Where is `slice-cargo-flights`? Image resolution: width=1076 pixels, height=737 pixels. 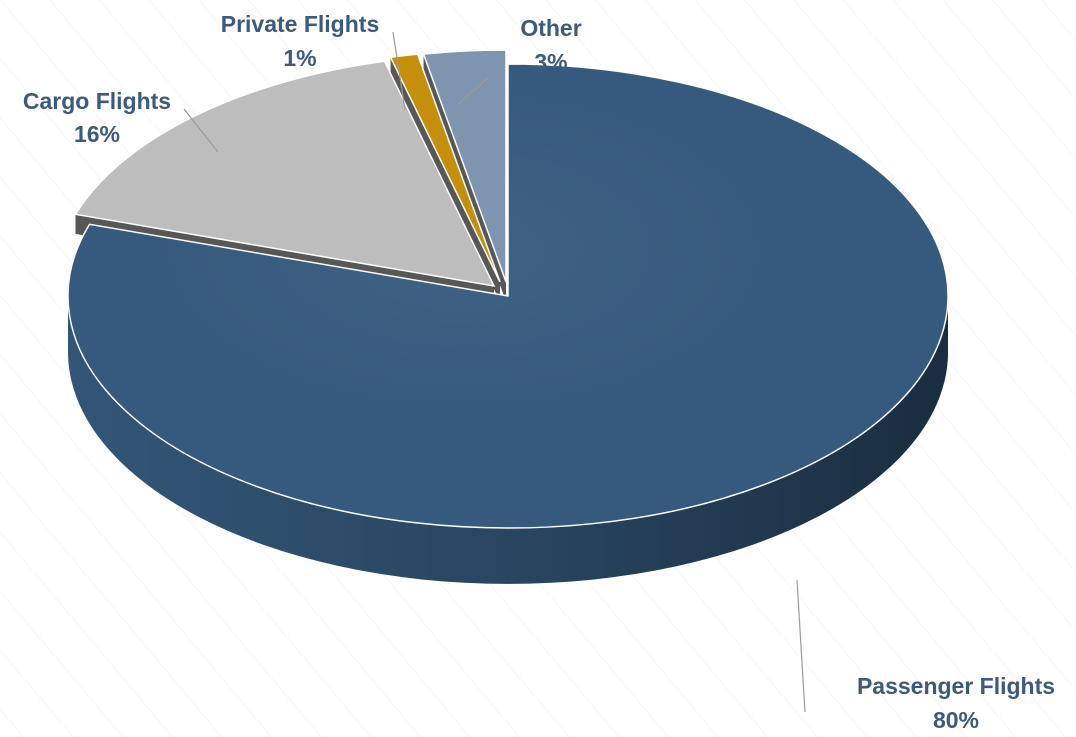 slice-cargo-flights is located at coordinates (285, 173).